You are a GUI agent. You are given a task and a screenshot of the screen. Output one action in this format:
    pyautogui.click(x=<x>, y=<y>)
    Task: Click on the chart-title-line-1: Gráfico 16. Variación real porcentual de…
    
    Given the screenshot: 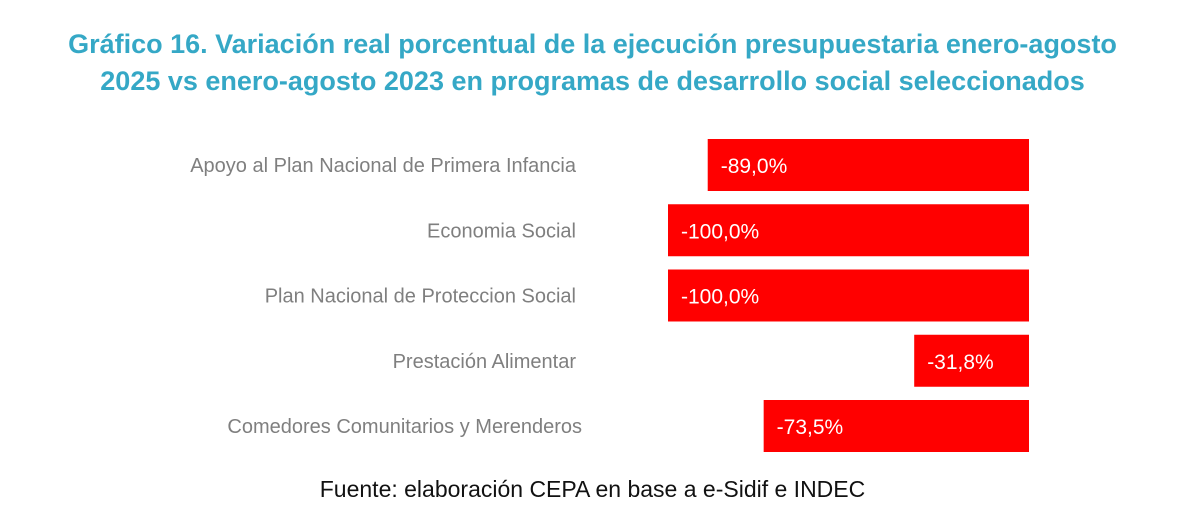 What is the action you would take?
    pyautogui.click(x=592, y=44)
    